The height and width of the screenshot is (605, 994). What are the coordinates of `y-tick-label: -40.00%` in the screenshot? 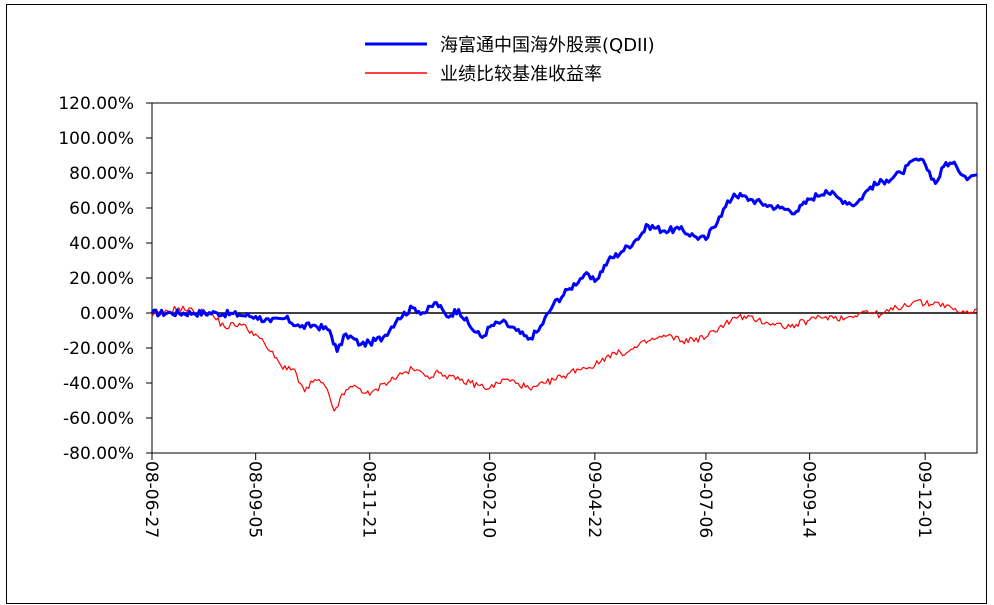 It's located at (98, 384).